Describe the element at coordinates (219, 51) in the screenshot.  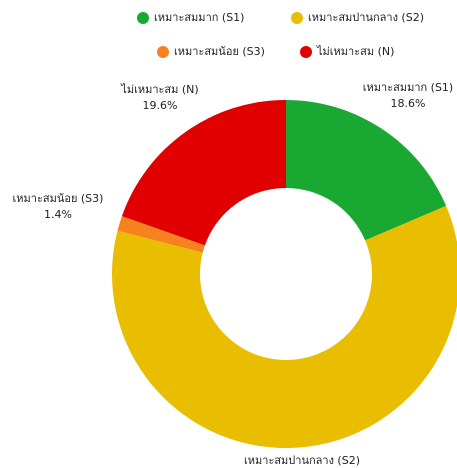
I see `legend-label: เหมาะสมน้อย (S3)` at that location.